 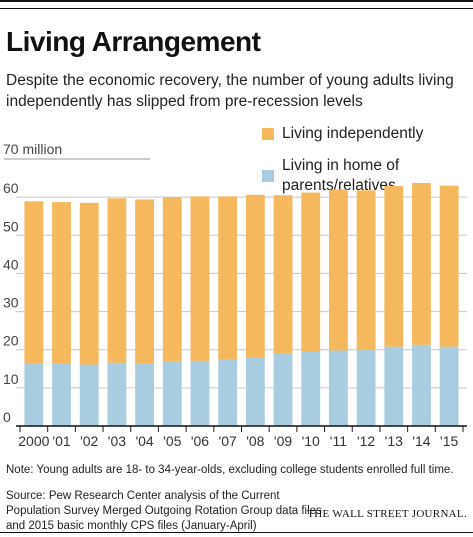 What do you see at coordinates (11, 379) in the screenshot?
I see `y-tick-10: 10` at bounding box center [11, 379].